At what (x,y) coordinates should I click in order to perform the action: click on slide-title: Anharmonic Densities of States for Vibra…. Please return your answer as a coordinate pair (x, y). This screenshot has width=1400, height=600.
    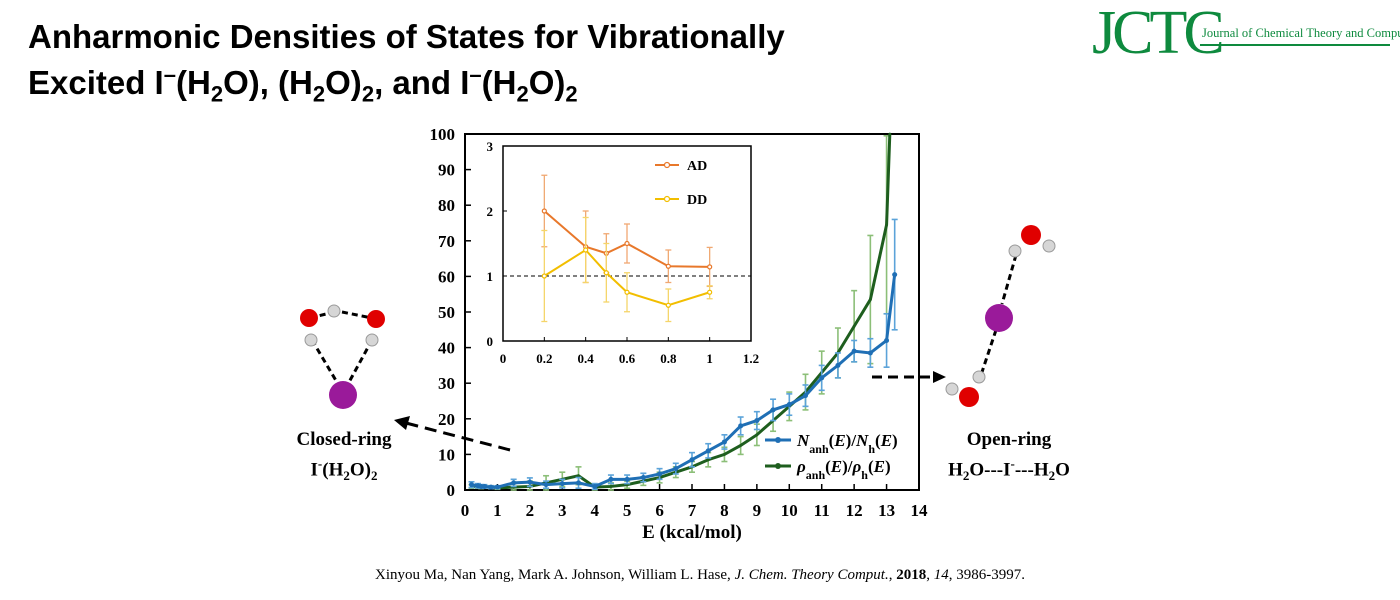
    Looking at the image, I should click on (406, 60).